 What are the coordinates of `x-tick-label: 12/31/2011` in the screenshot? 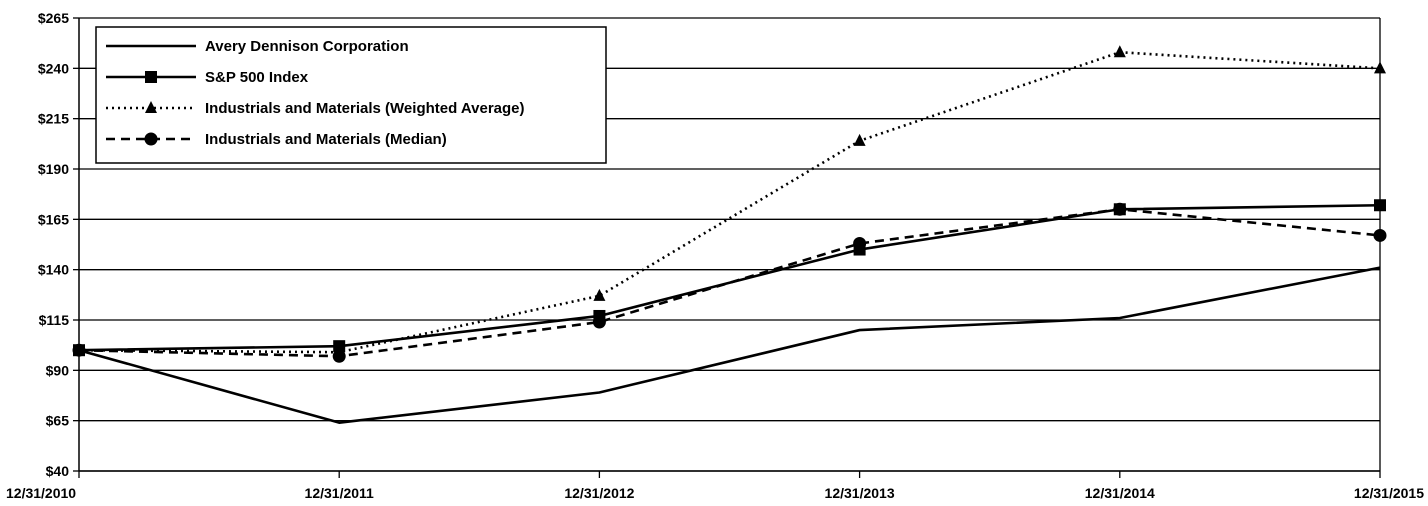 It's located at (340, 493).